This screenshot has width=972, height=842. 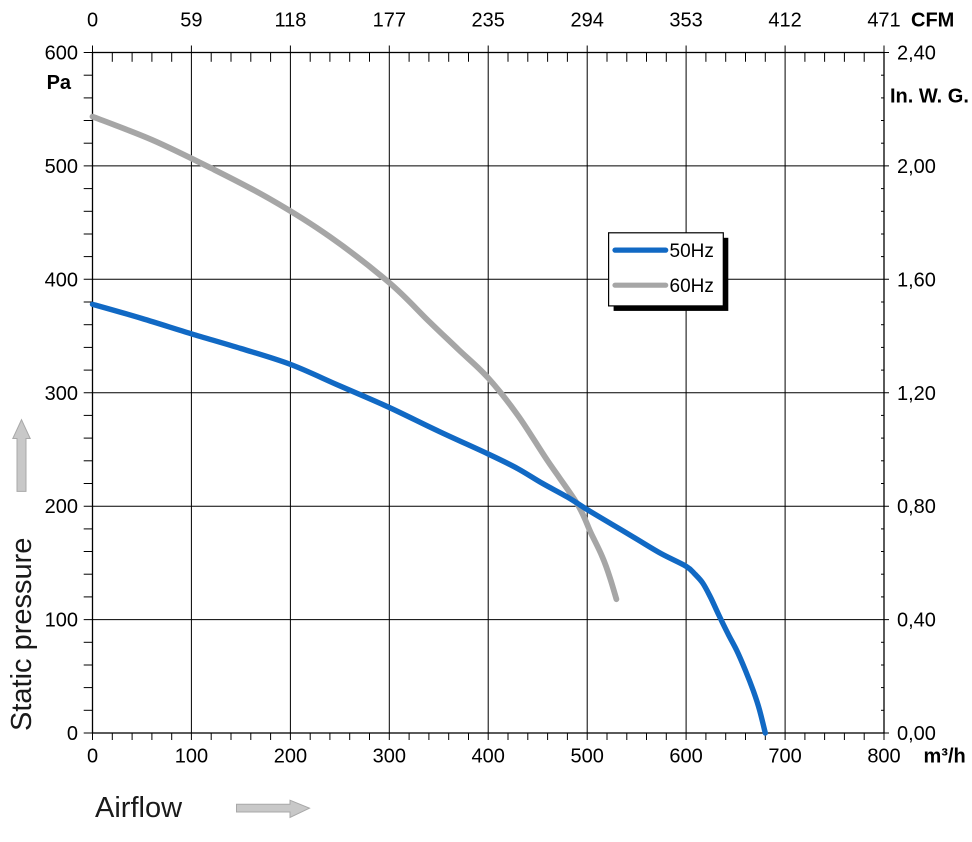 What do you see at coordinates (929, 97) in the screenshot?
I see `svg-text: In. W. G.` at bounding box center [929, 97].